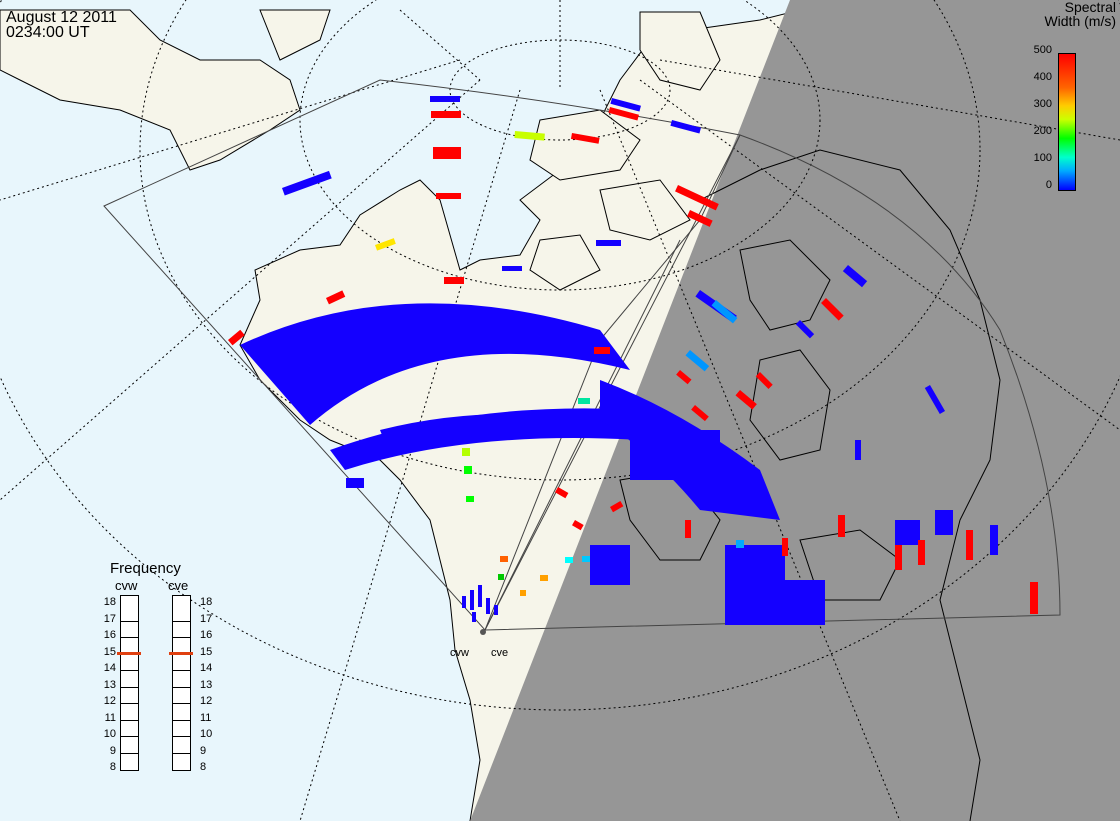 The image size is (1120, 821). What do you see at coordinates (206, 701) in the screenshot?
I see `frequency-tick-right: 12` at bounding box center [206, 701].